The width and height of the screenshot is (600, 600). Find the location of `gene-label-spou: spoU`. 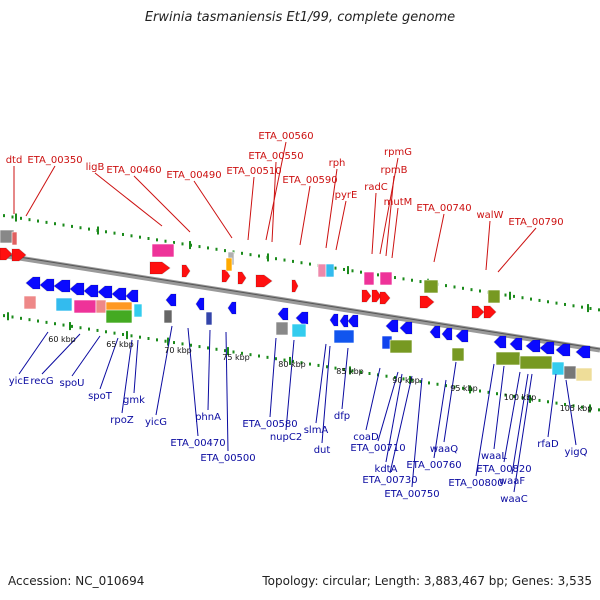

gene-label-spou: spoU is located at coordinates (72, 383).